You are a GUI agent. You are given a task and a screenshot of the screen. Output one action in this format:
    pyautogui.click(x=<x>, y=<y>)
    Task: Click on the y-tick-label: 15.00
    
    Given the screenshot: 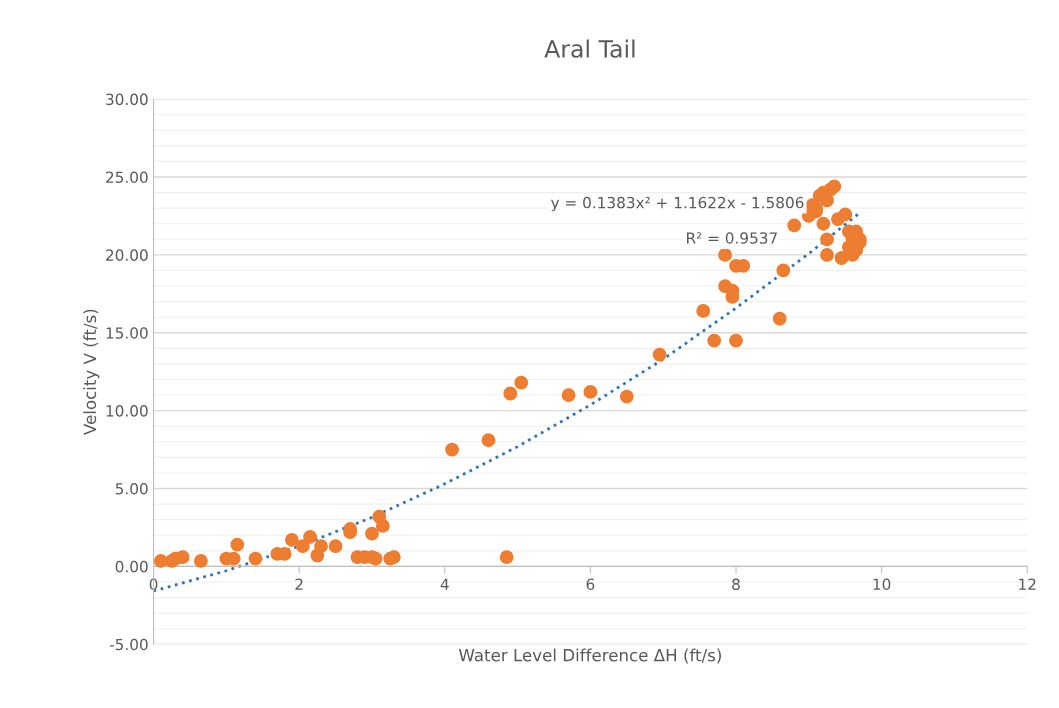 What is the action you would take?
    pyautogui.click(x=127, y=333)
    